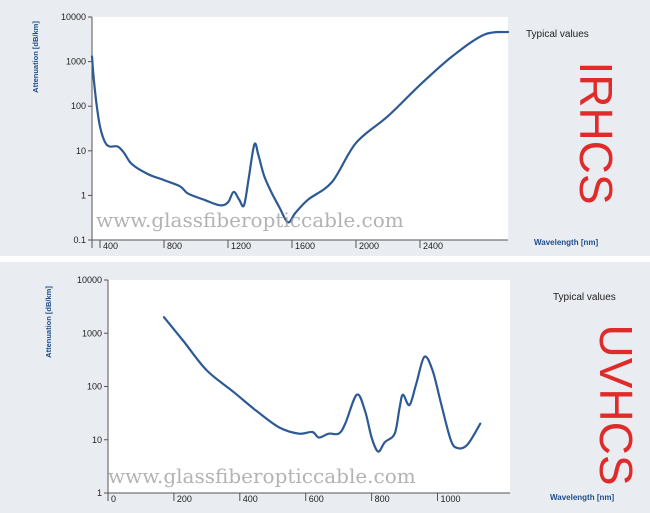 Image resolution: width=650 pixels, height=513 pixels. What do you see at coordinates (184, 499) in the screenshot?
I see `x-tick-label: 200` at bounding box center [184, 499].